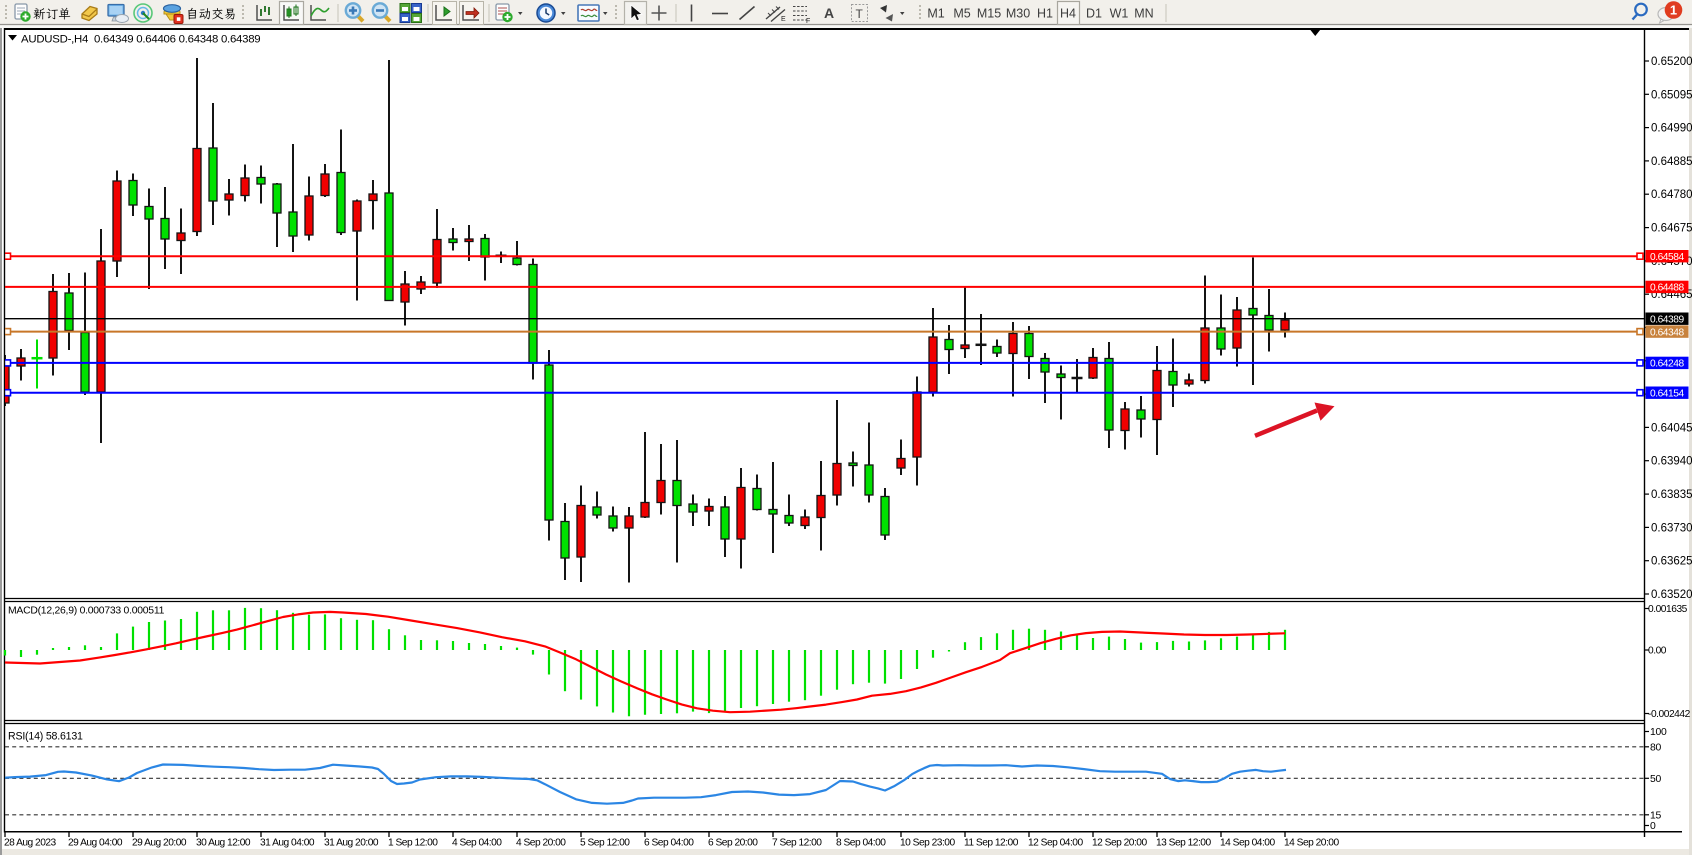 The width and height of the screenshot is (1692, 855). Describe the element at coordinates (30, 843) in the screenshot. I see `svg-text: 28 Aug 2023` at that location.